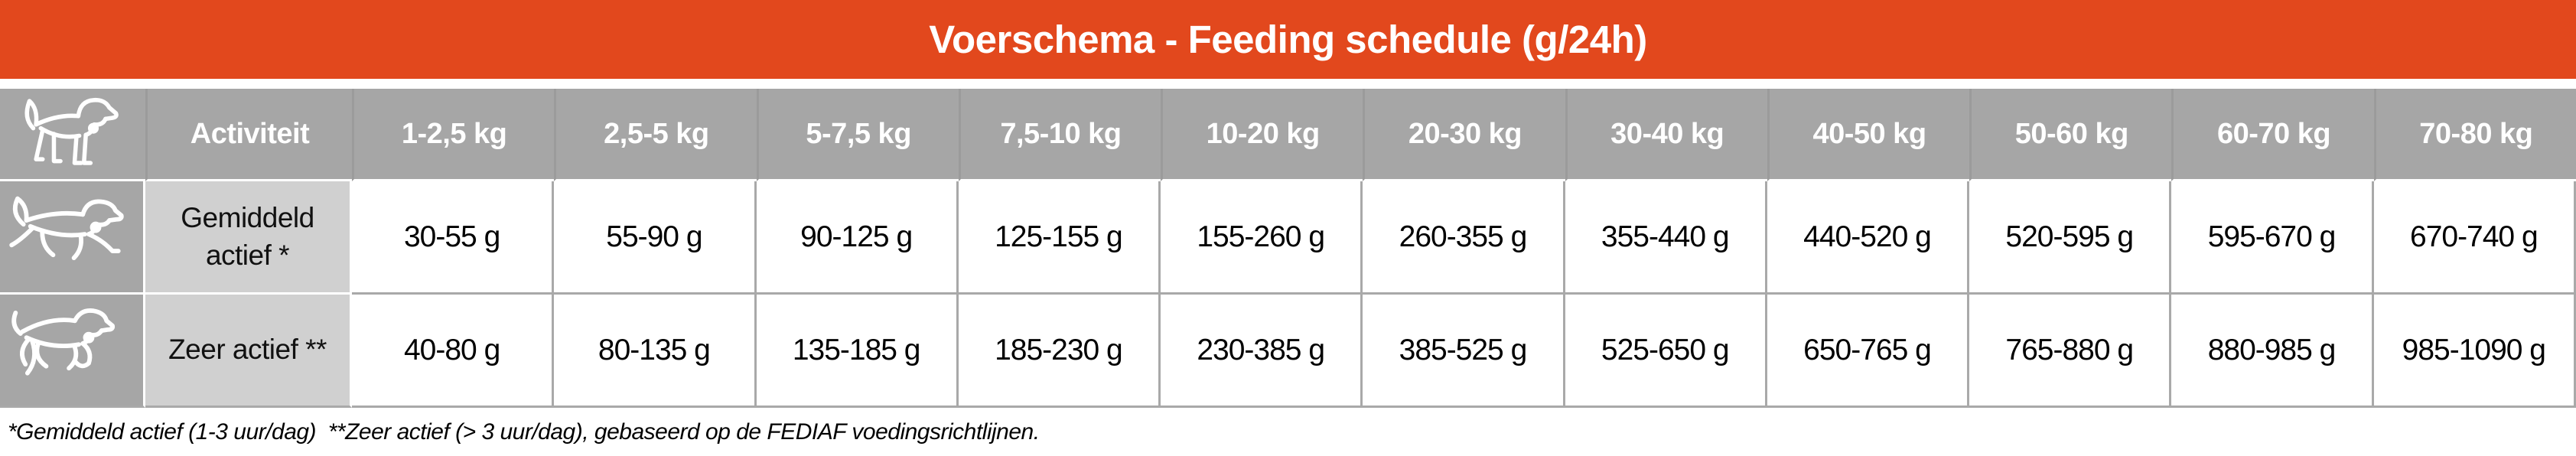  I want to click on feed-amount: 30-55 g, so click(454, 238).